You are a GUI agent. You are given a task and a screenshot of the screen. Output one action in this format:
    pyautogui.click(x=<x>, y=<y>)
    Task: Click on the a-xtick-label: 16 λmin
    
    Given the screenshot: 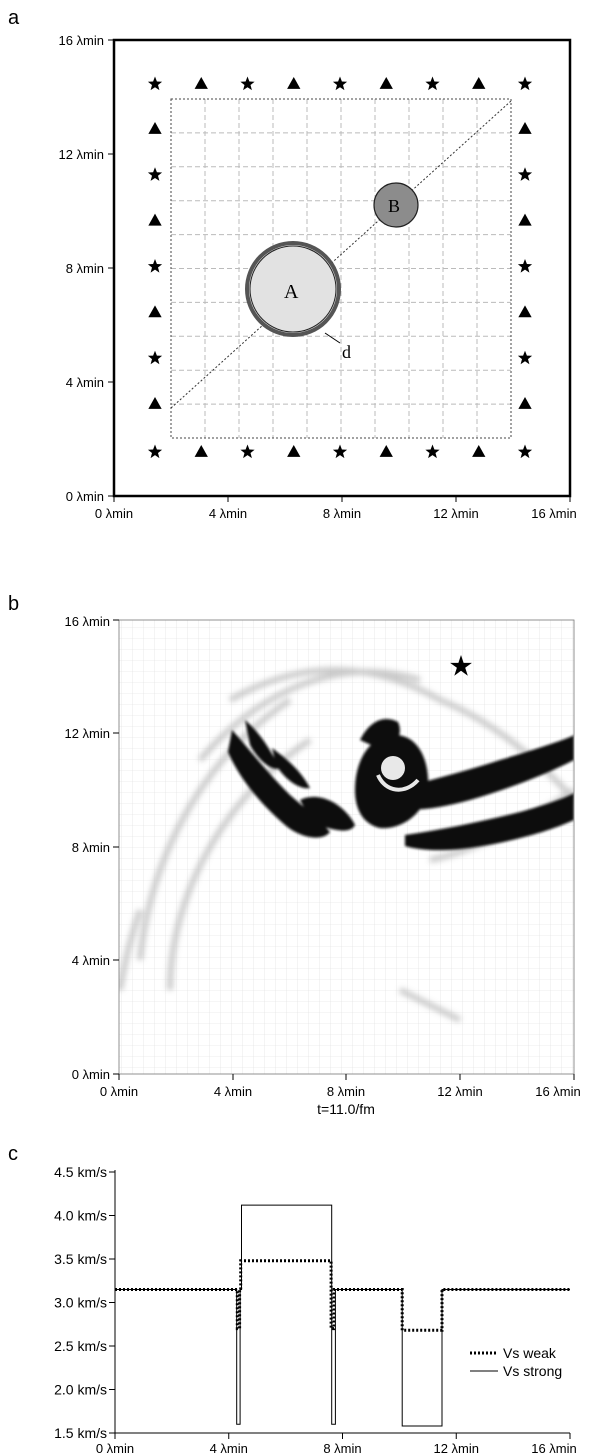 What is the action you would take?
    pyautogui.click(x=554, y=513)
    